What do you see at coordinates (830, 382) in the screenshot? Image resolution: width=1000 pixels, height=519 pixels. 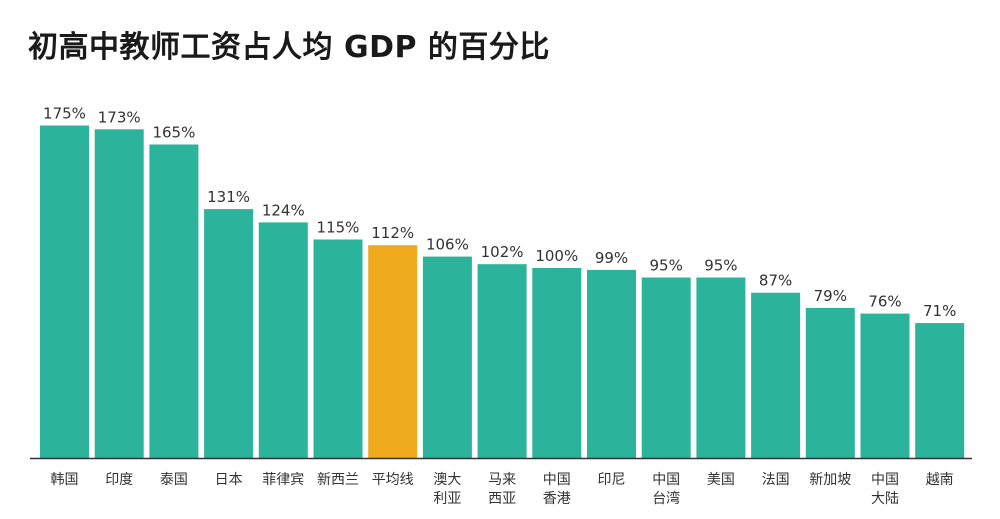 I see `bar-新加坡` at bounding box center [830, 382].